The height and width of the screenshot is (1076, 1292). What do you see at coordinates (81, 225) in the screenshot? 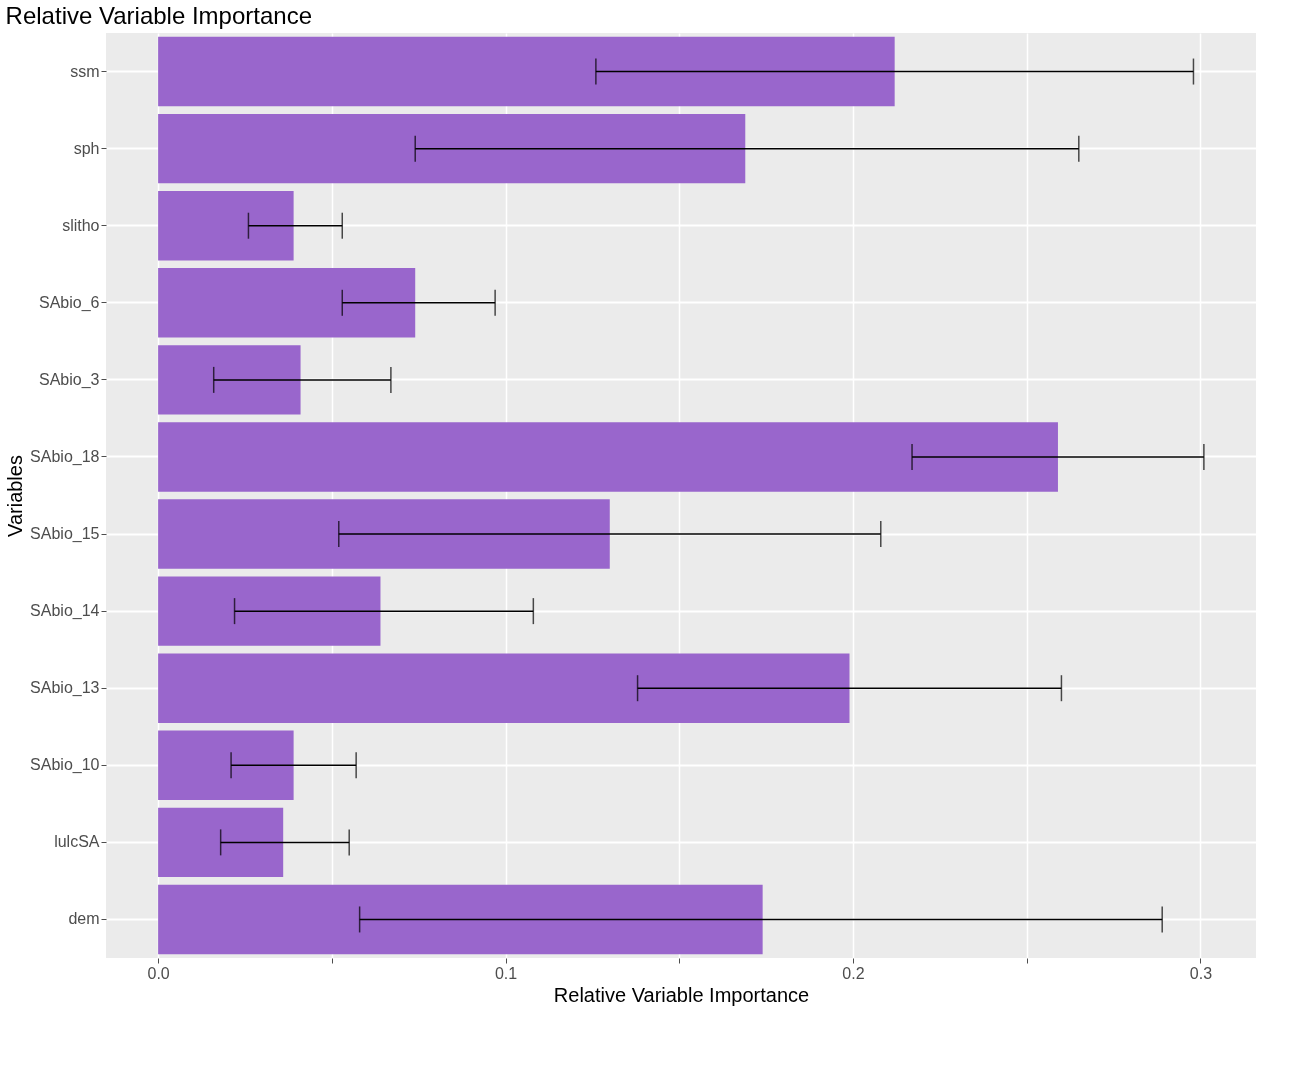
I see `y-tick-label: slitho` at bounding box center [81, 225].